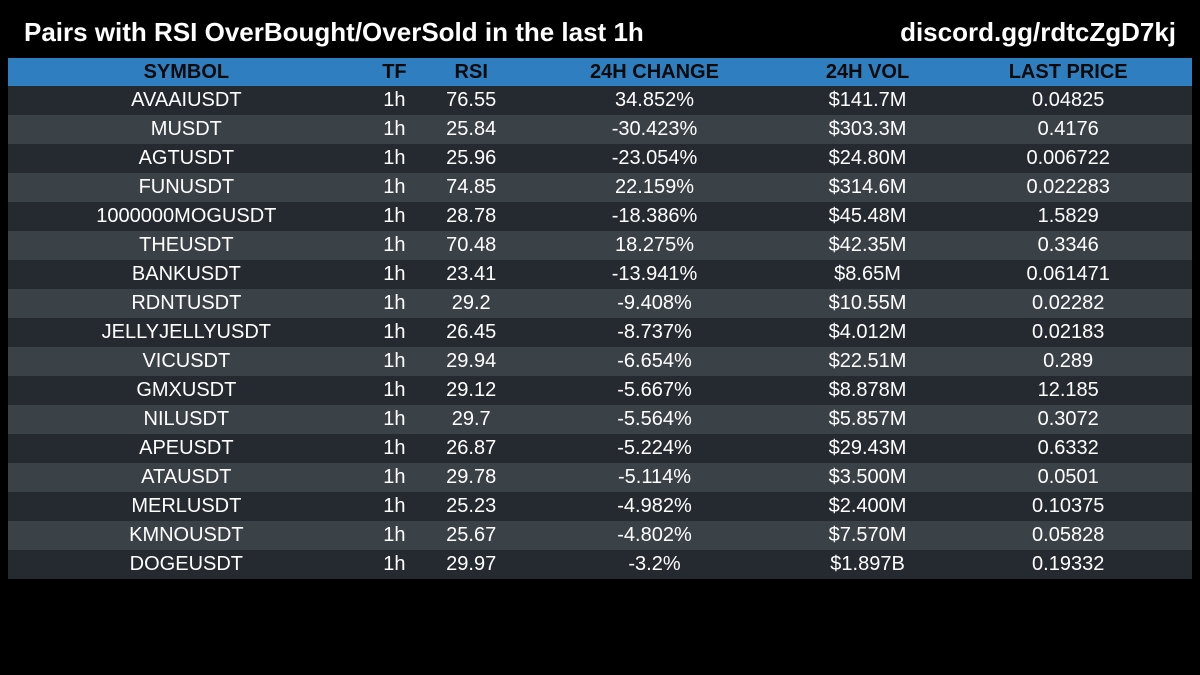 The width and height of the screenshot is (1200, 675). I want to click on change-cell: 18.275%, so click(654, 245).